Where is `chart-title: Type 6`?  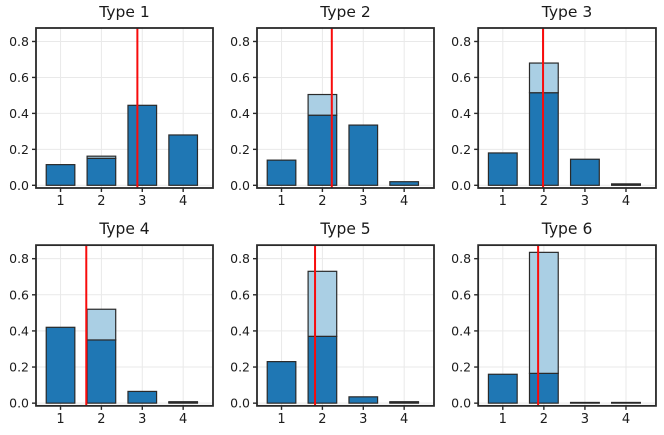 chart-title: Type 6 is located at coordinates (567, 229).